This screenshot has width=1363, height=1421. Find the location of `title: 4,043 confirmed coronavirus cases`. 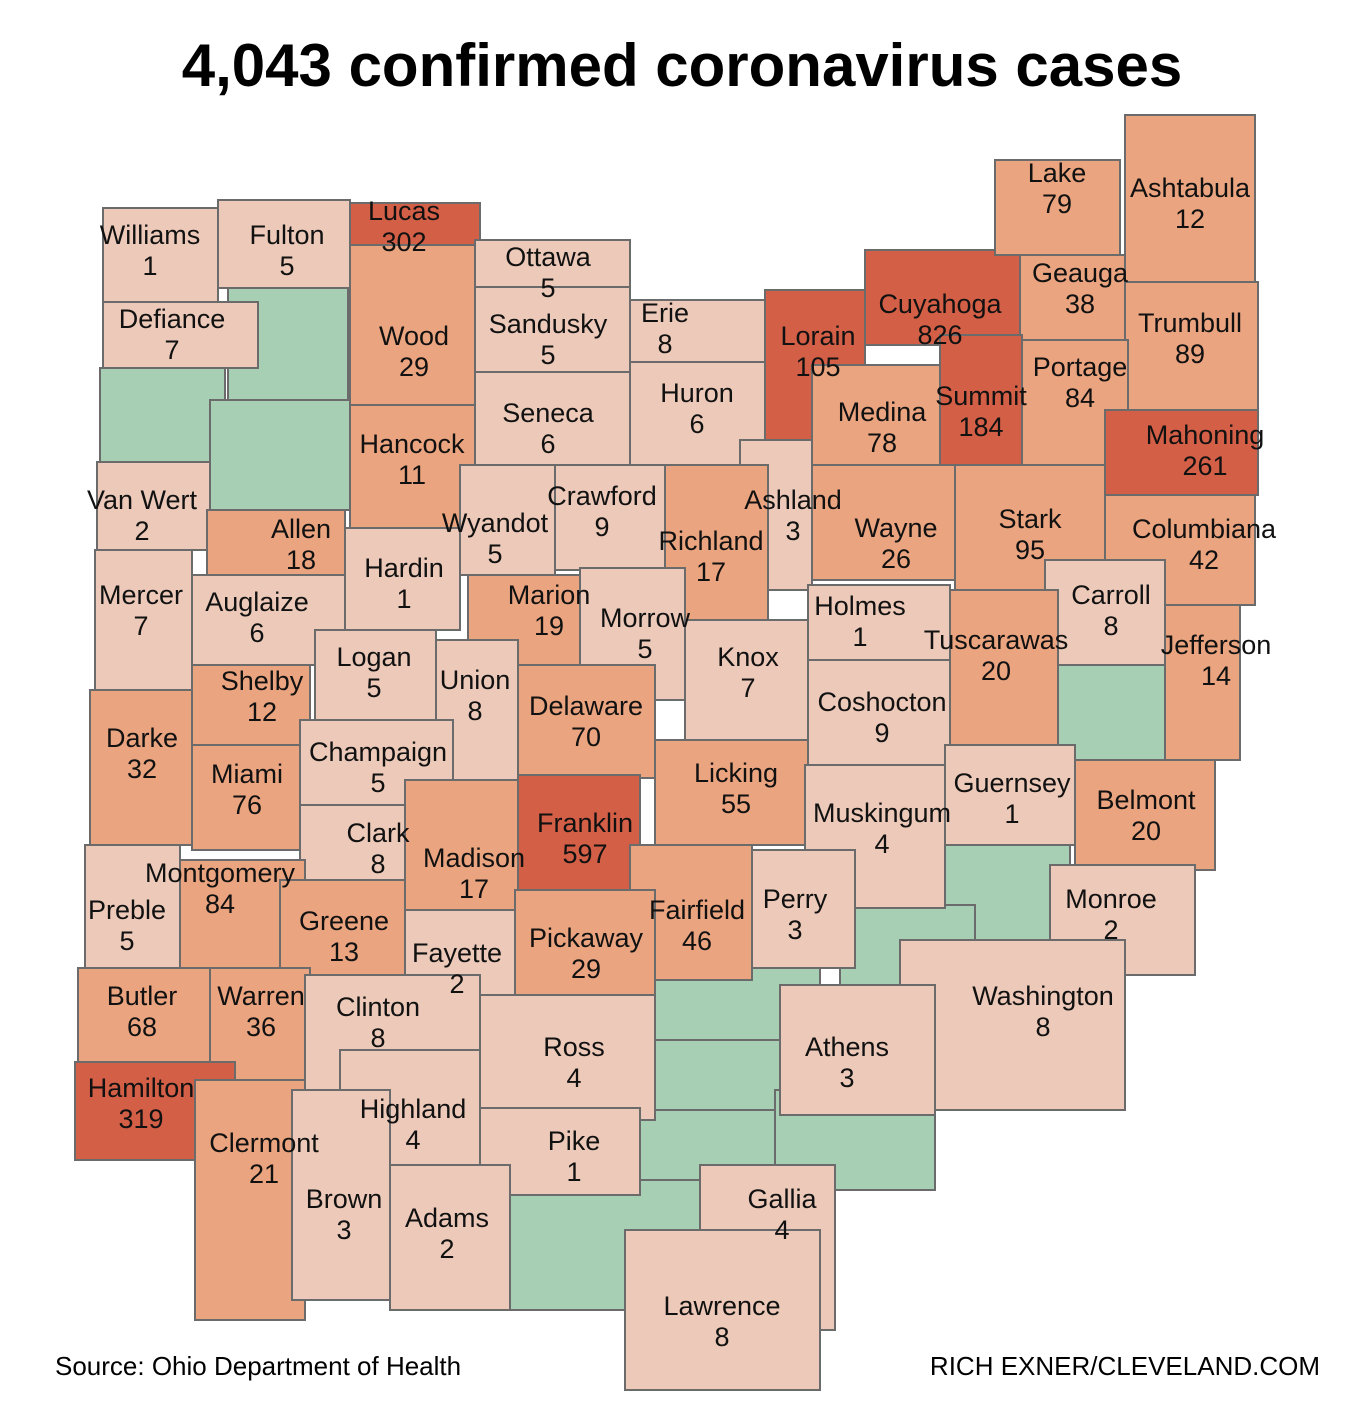

title: 4,043 confirmed coronavirus cases is located at coordinates (682, 65).